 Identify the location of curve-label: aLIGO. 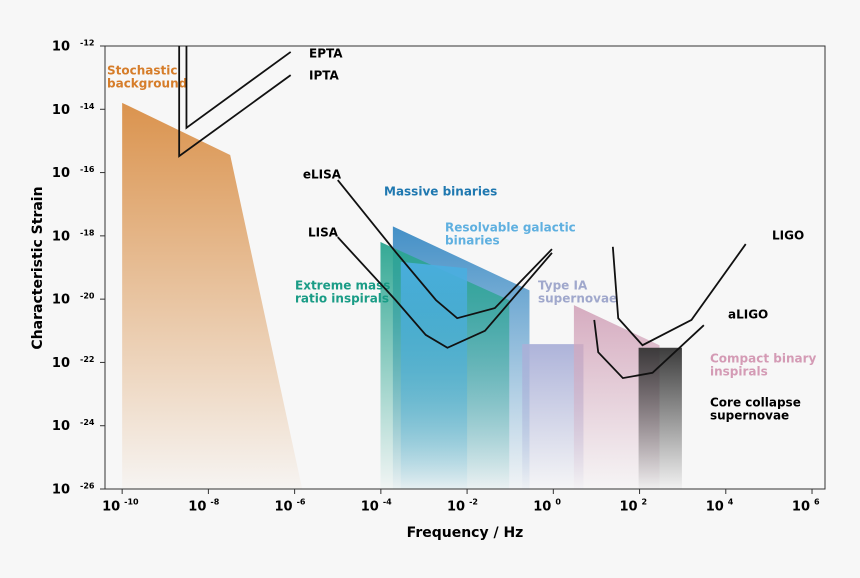
(748, 315).